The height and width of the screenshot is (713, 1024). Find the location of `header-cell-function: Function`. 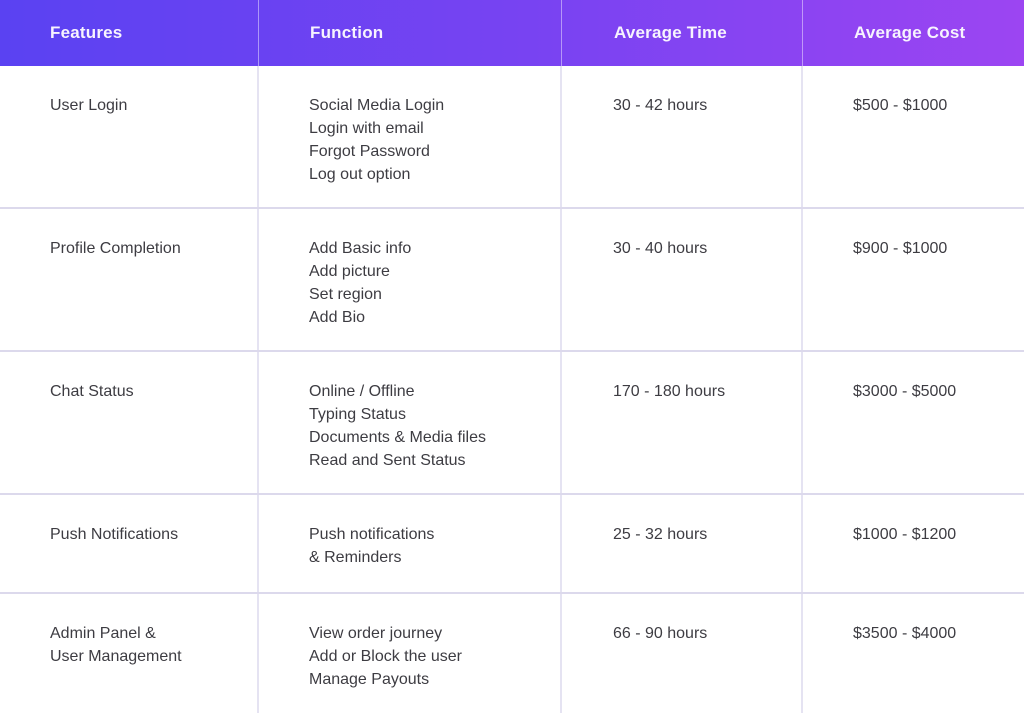

header-cell-function: Function is located at coordinates (410, 33).